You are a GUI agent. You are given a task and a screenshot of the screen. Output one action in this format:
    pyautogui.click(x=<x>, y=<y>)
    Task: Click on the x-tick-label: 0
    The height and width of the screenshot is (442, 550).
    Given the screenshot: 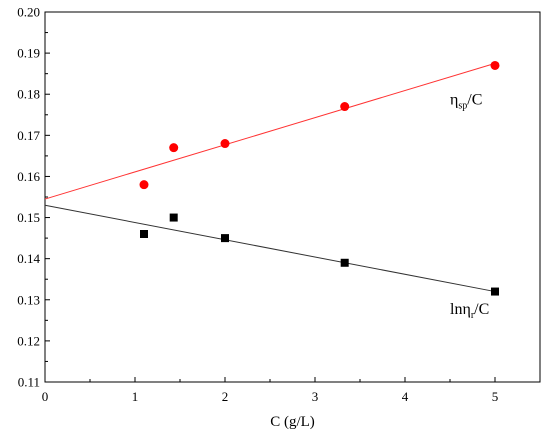 What is the action you would take?
    pyautogui.click(x=45, y=396)
    